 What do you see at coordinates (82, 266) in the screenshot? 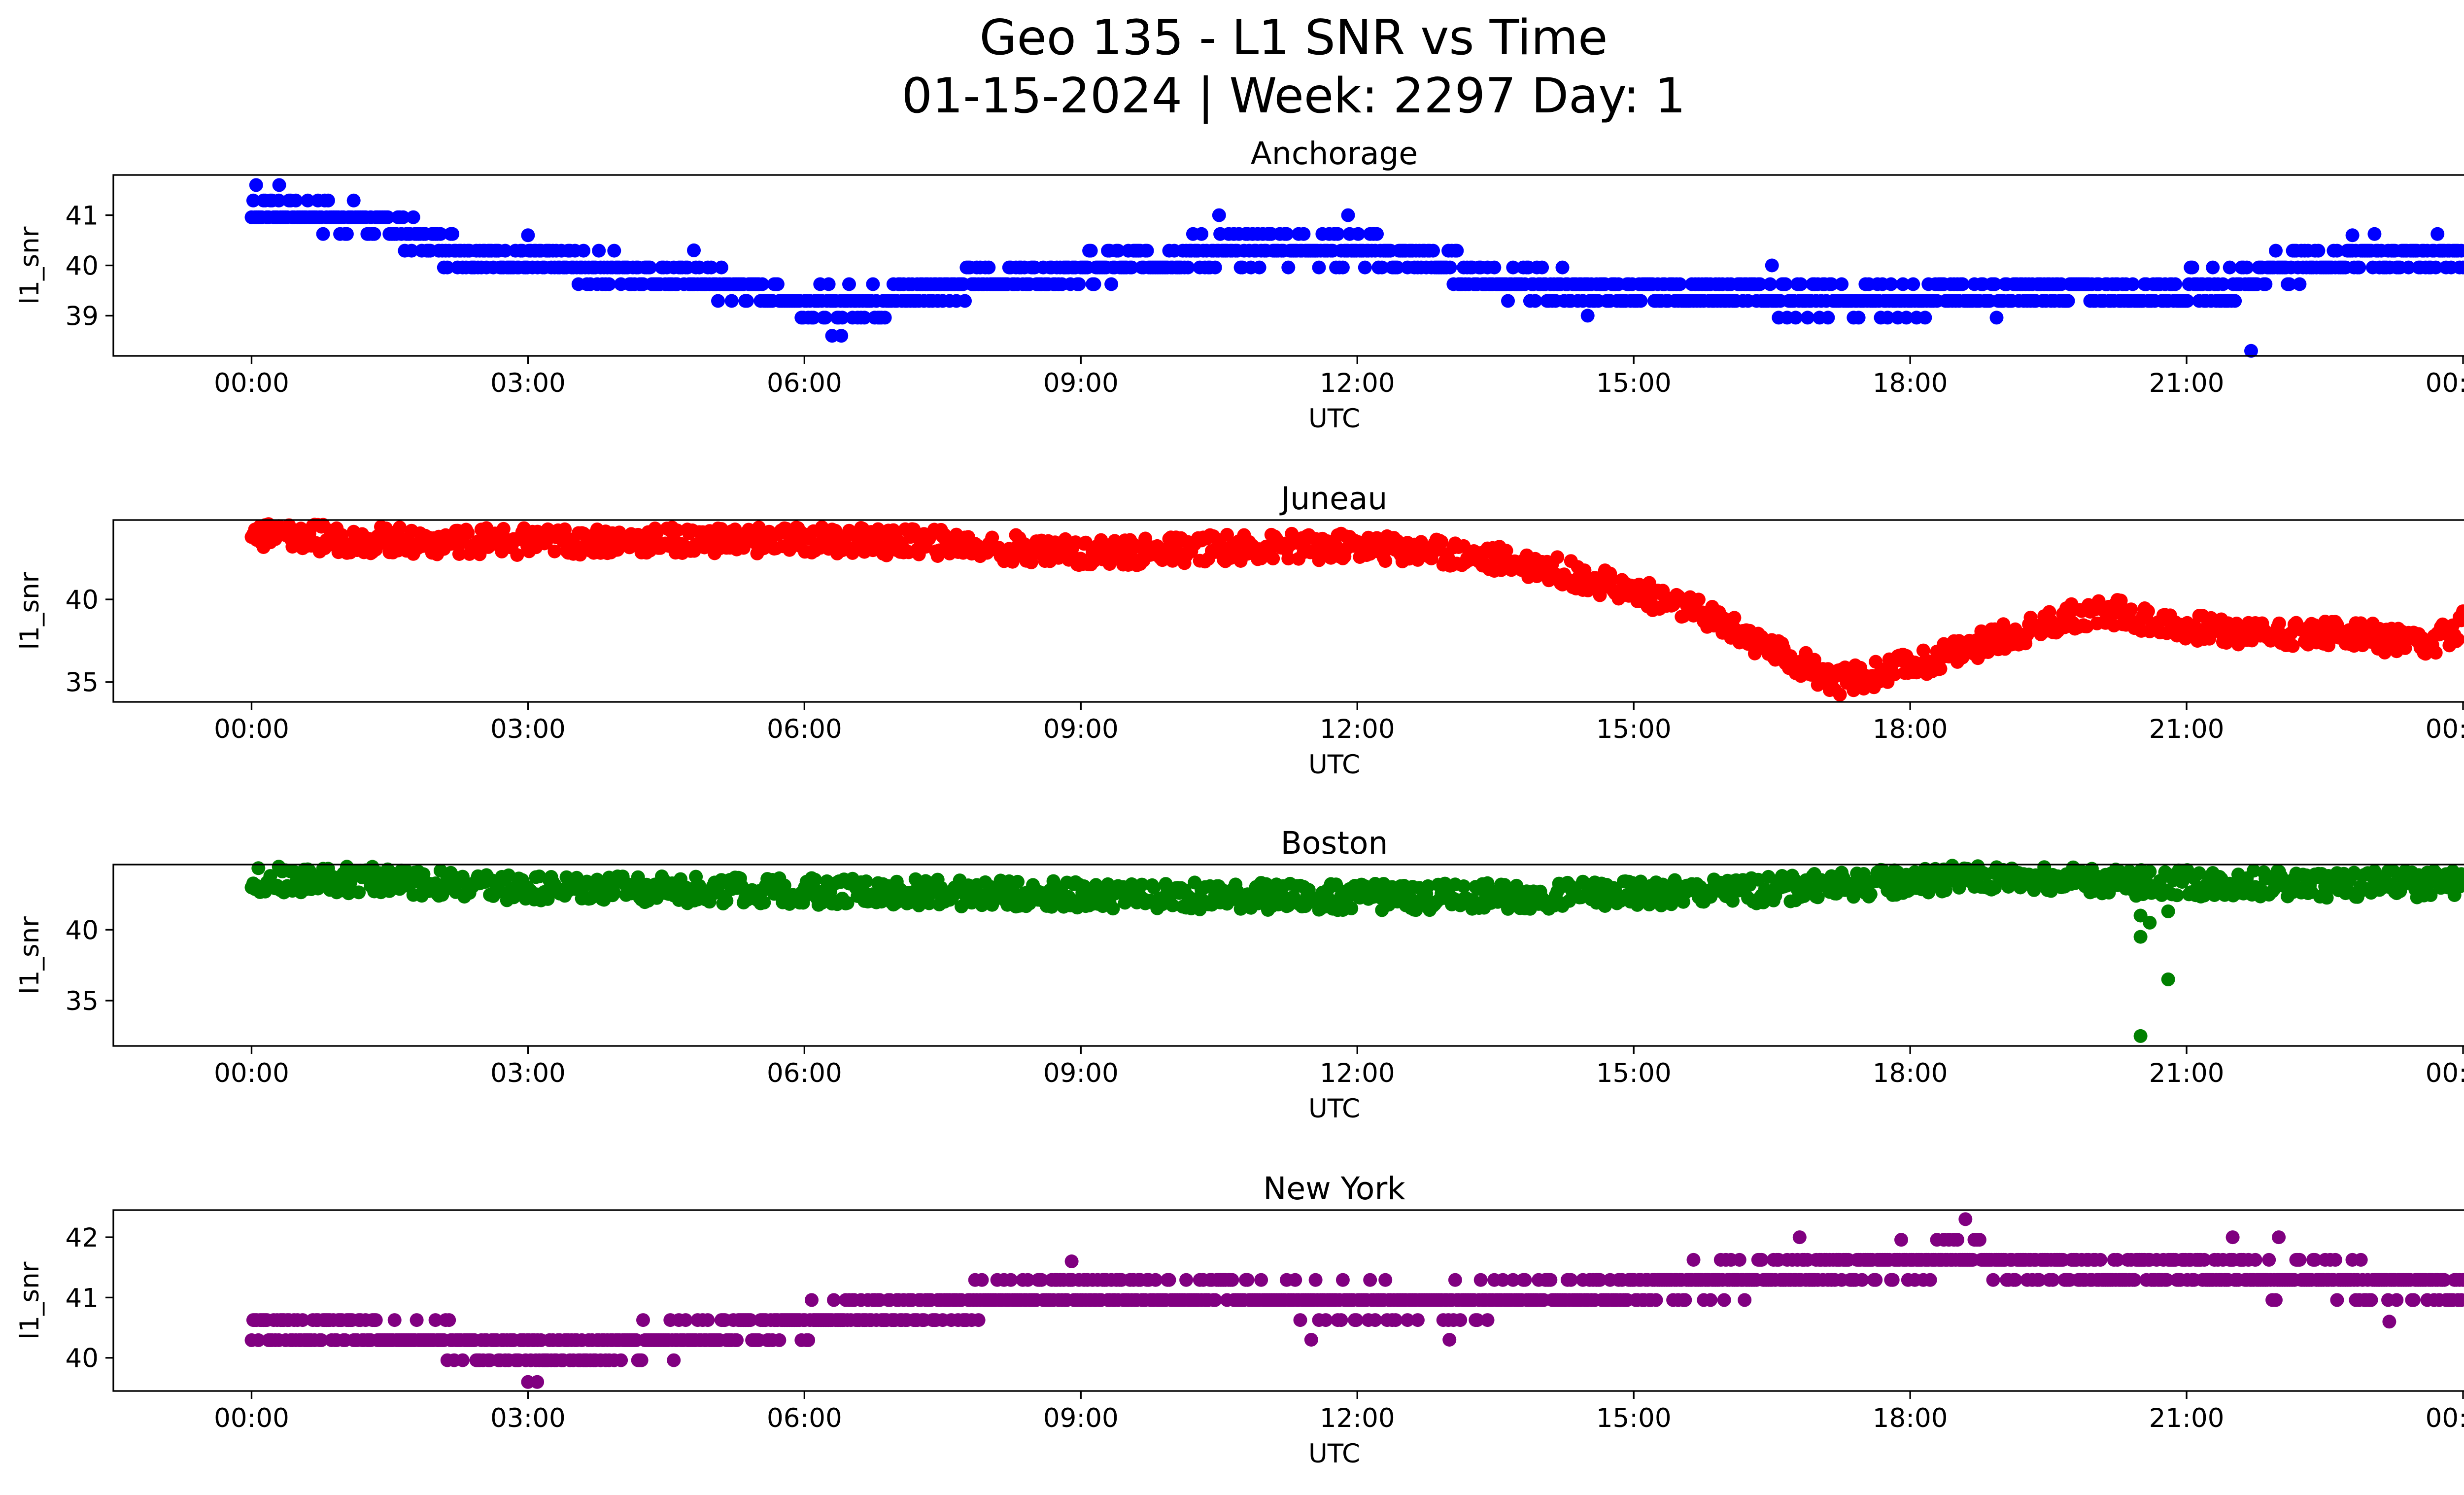
I see `y-tick-label: 40` at bounding box center [82, 266].